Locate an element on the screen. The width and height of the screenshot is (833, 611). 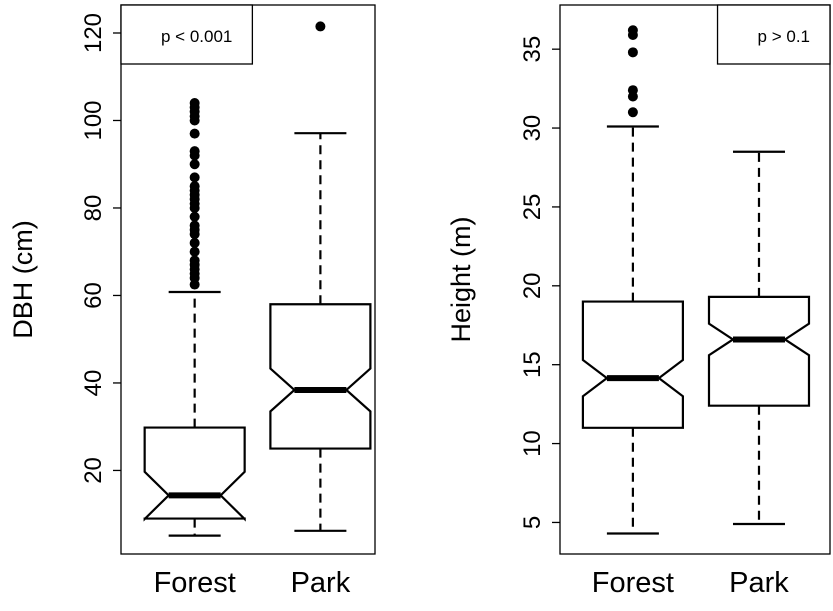
y-tick-label: 40 is located at coordinates (93, 383).